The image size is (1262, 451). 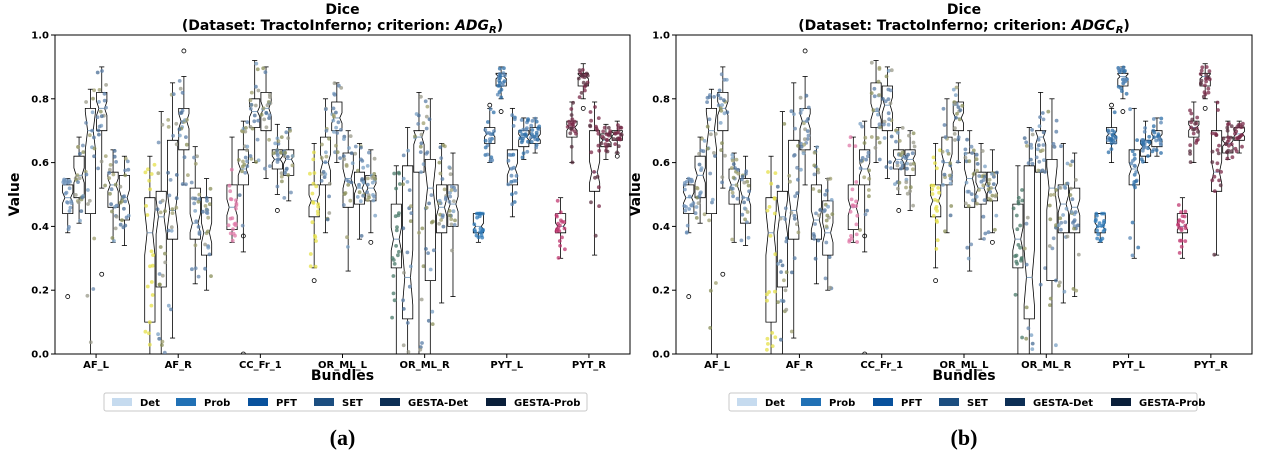 I want to click on box-set-af-r, so click(x=804, y=117).